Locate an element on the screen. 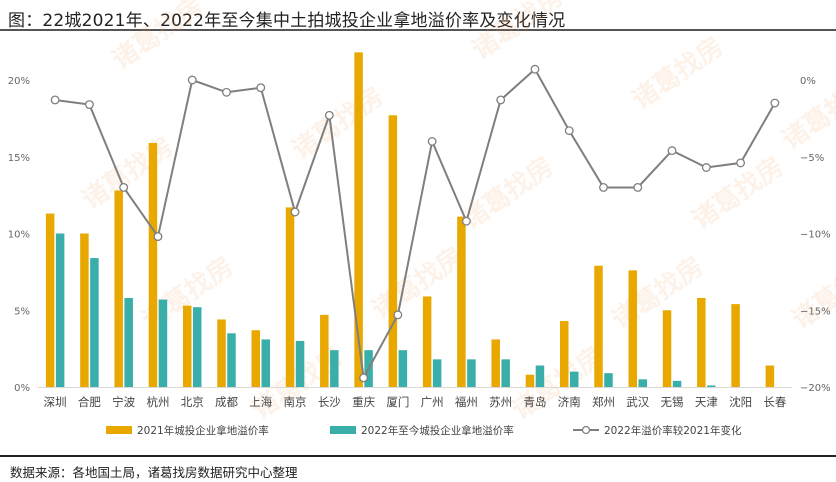 This screenshot has width=836, height=482. footer-divider is located at coordinates (418, 456).